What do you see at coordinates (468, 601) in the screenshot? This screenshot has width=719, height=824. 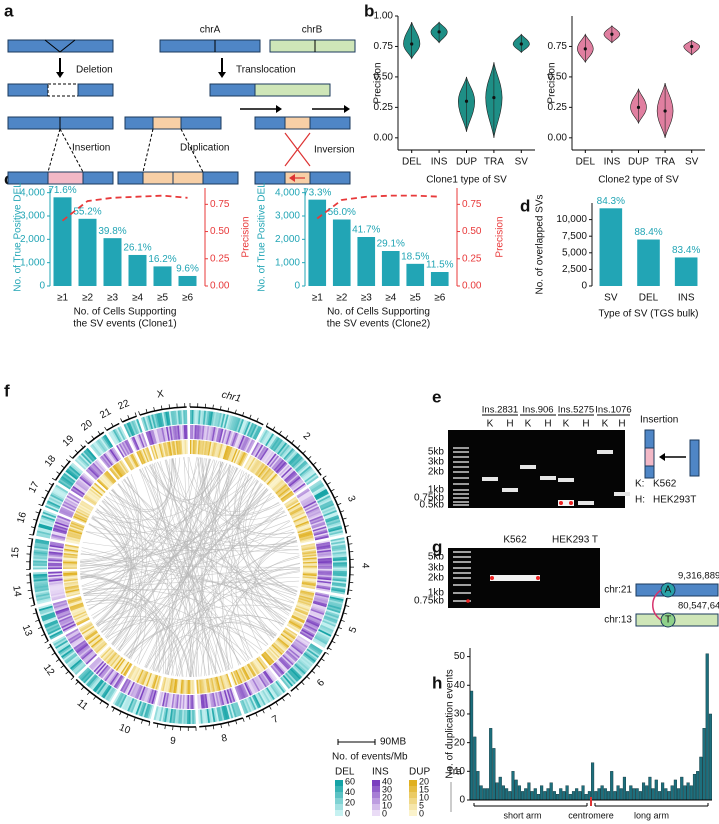 I see `saturated-spot` at bounding box center [468, 601].